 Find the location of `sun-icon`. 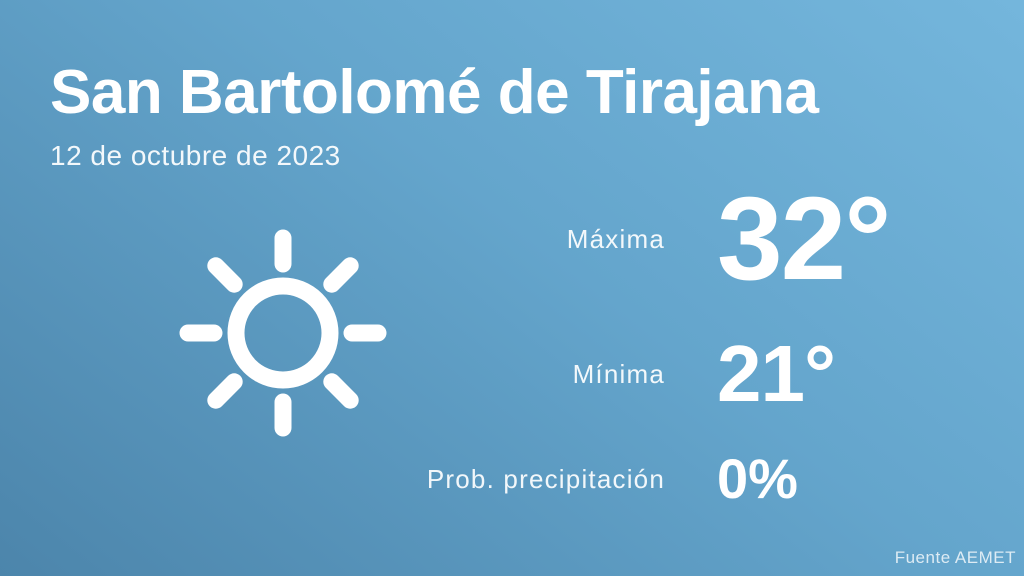

sun-icon is located at coordinates (283, 333).